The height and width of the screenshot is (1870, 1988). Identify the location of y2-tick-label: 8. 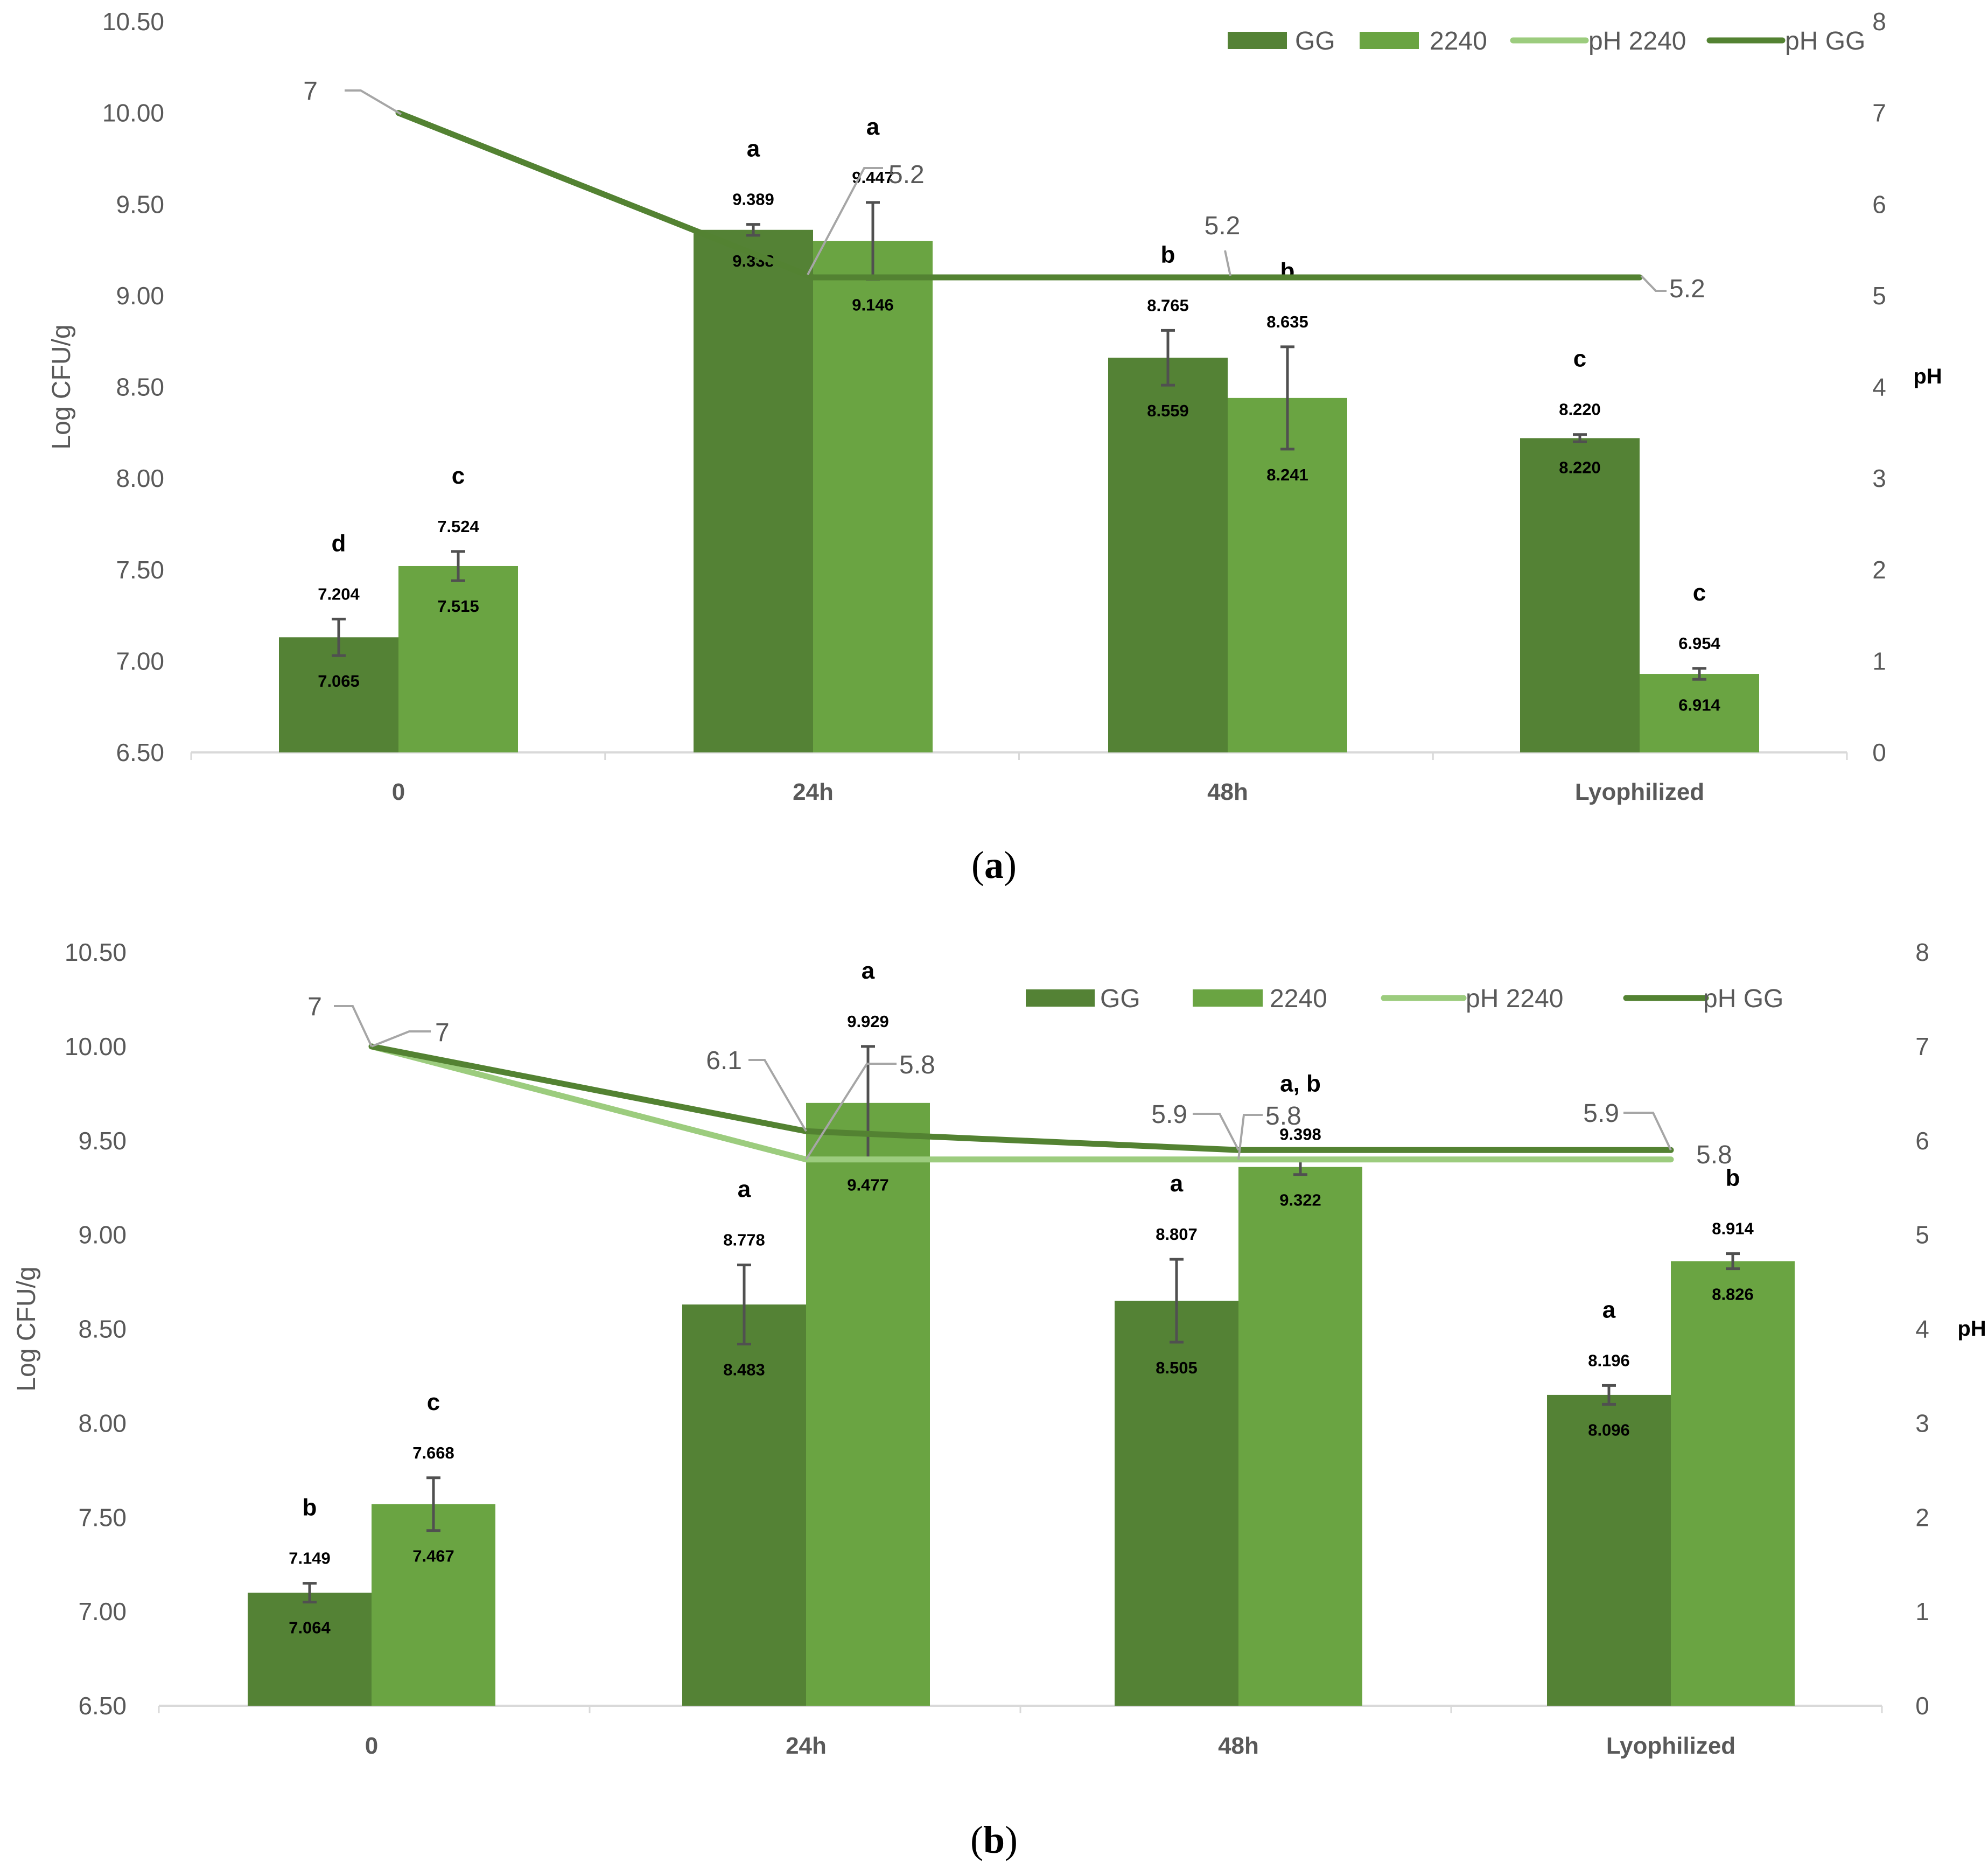
(1879, 22).